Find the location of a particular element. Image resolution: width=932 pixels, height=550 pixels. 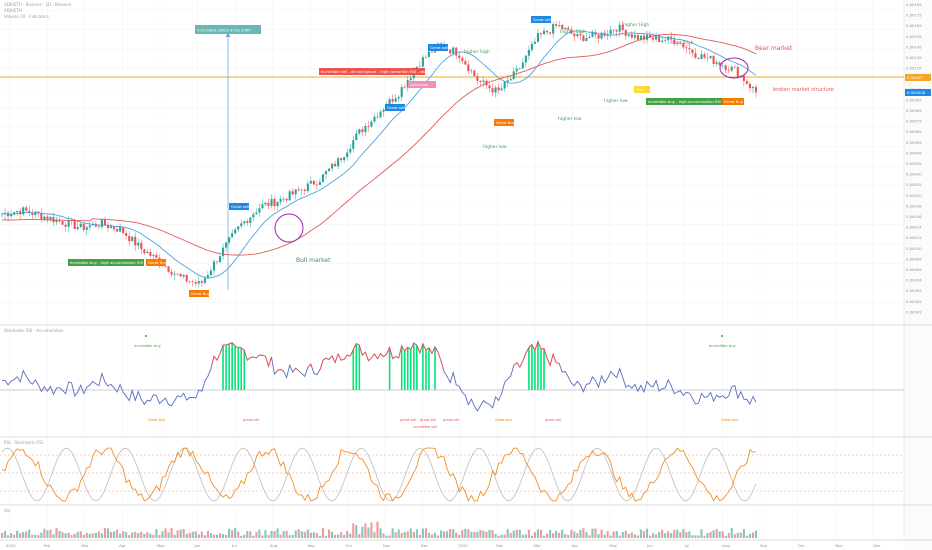

incredible-buy-tag-text-1: incredible buy - high accumulation RSI is located at coordinates (106, 262).